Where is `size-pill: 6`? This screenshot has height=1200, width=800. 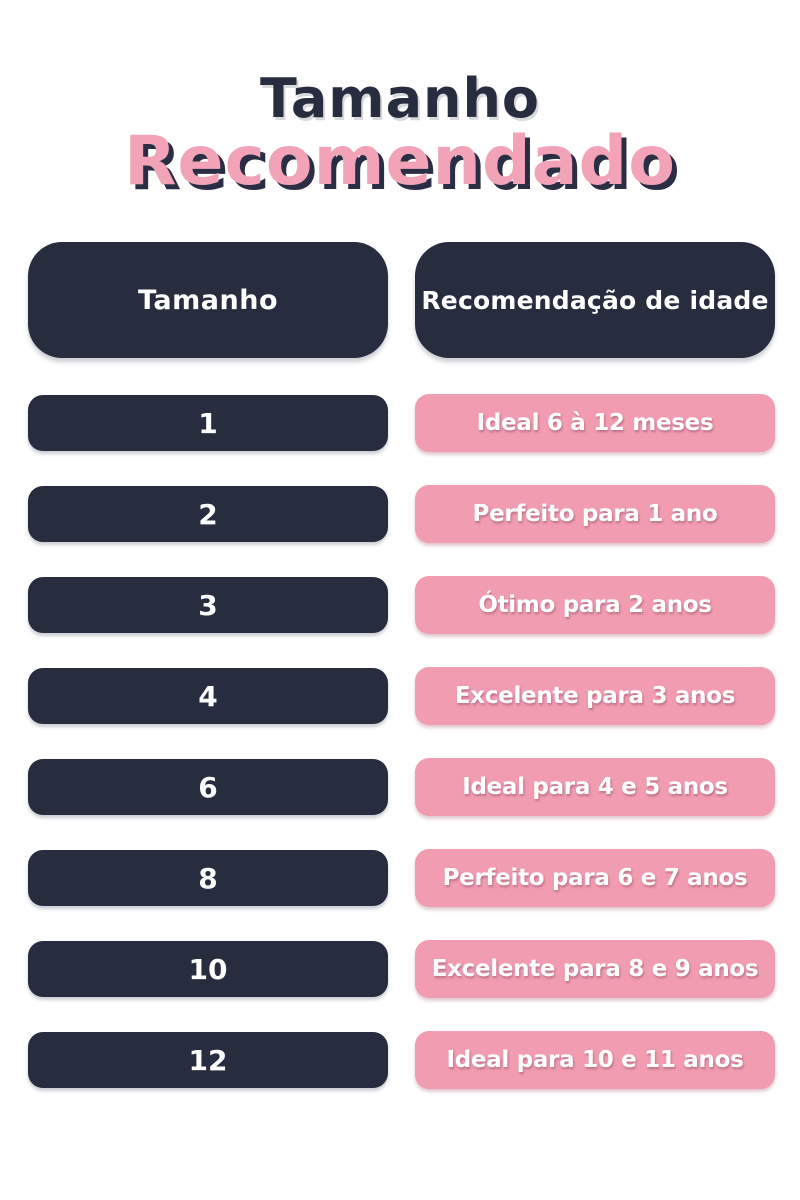 size-pill: 6 is located at coordinates (208, 787).